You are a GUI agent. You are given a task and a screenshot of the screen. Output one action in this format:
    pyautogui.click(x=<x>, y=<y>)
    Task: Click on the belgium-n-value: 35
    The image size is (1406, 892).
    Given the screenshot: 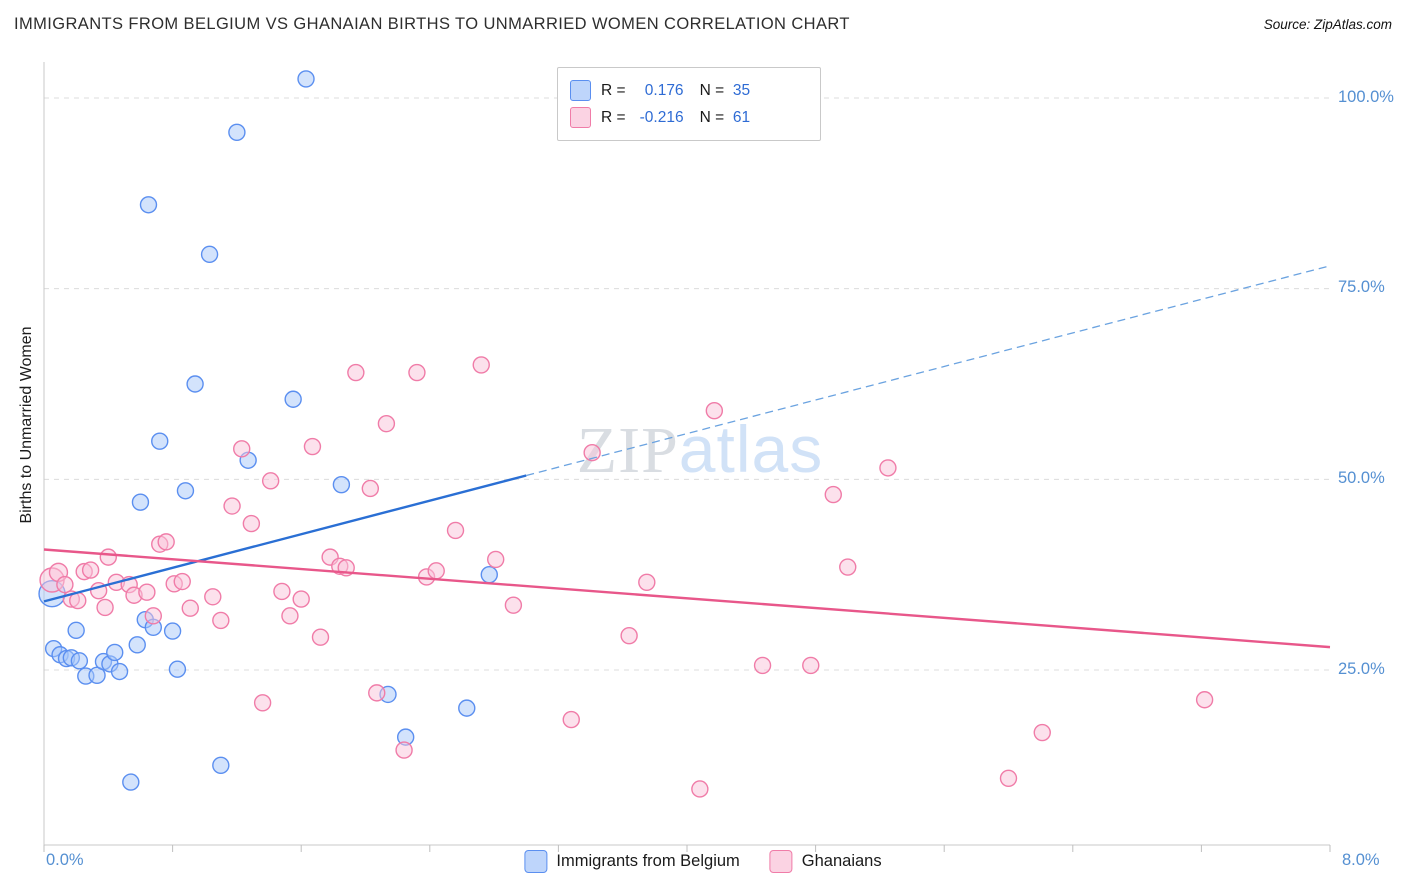 What is the action you would take?
    pyautogui.click(x=741, y=90)
    